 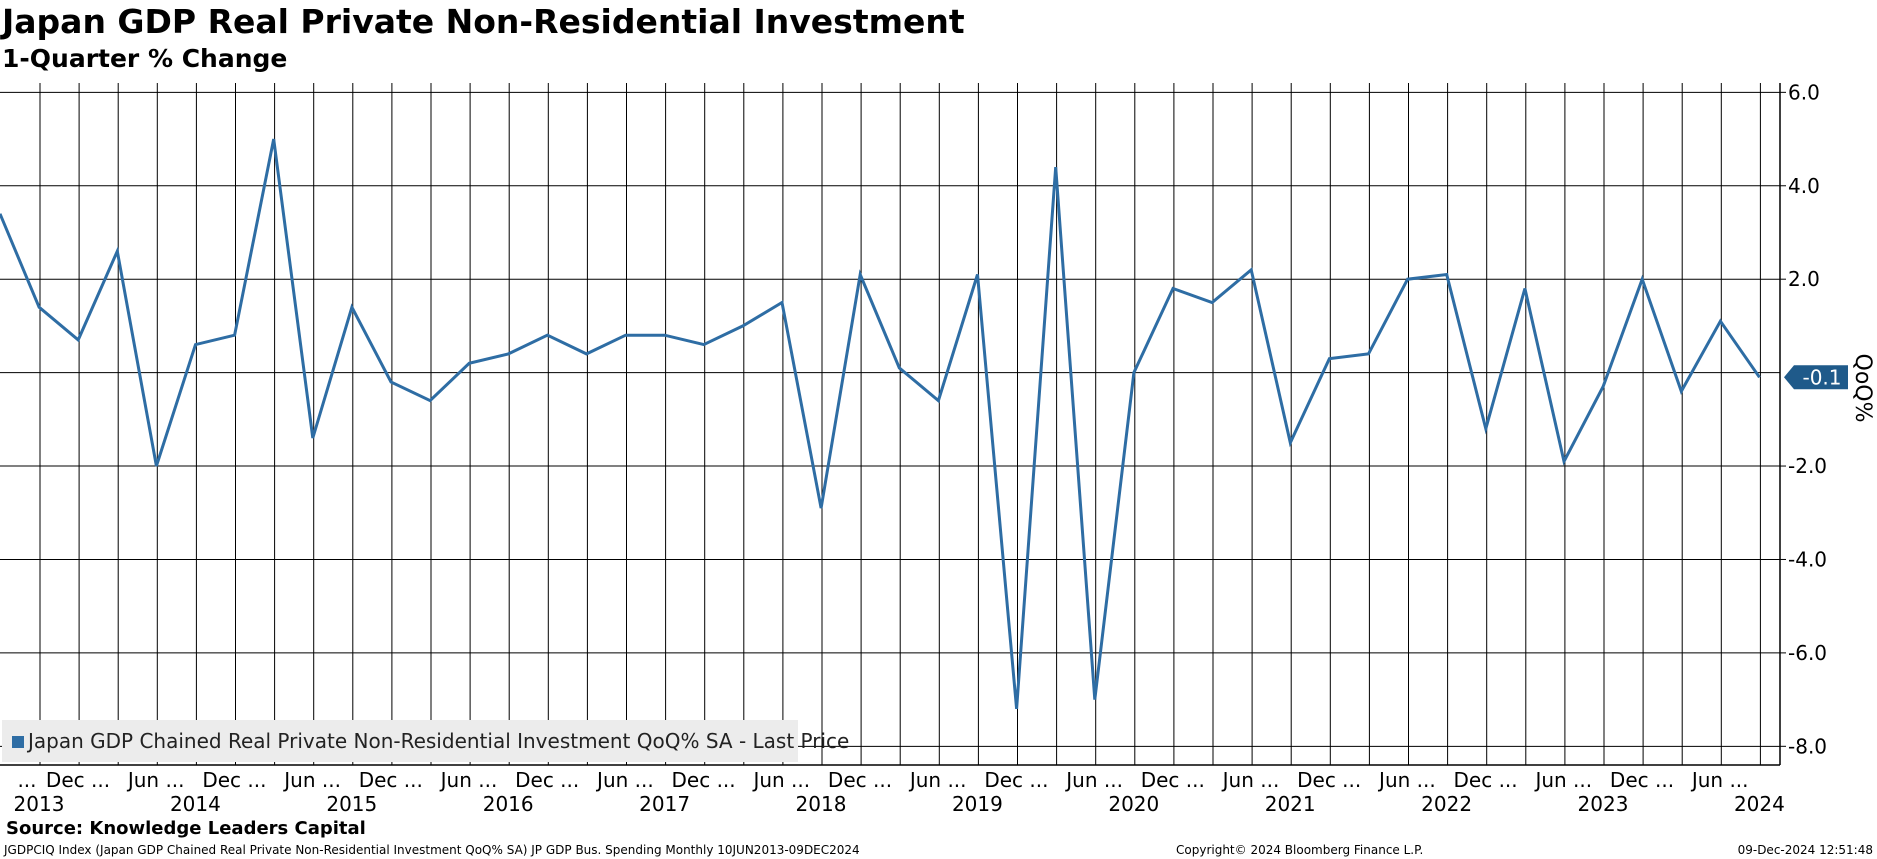 What do you see at coordinates (1807, 653) in the screenshot?
I see `y-tick-label: -6.0` at bounding box center [1807, 653].